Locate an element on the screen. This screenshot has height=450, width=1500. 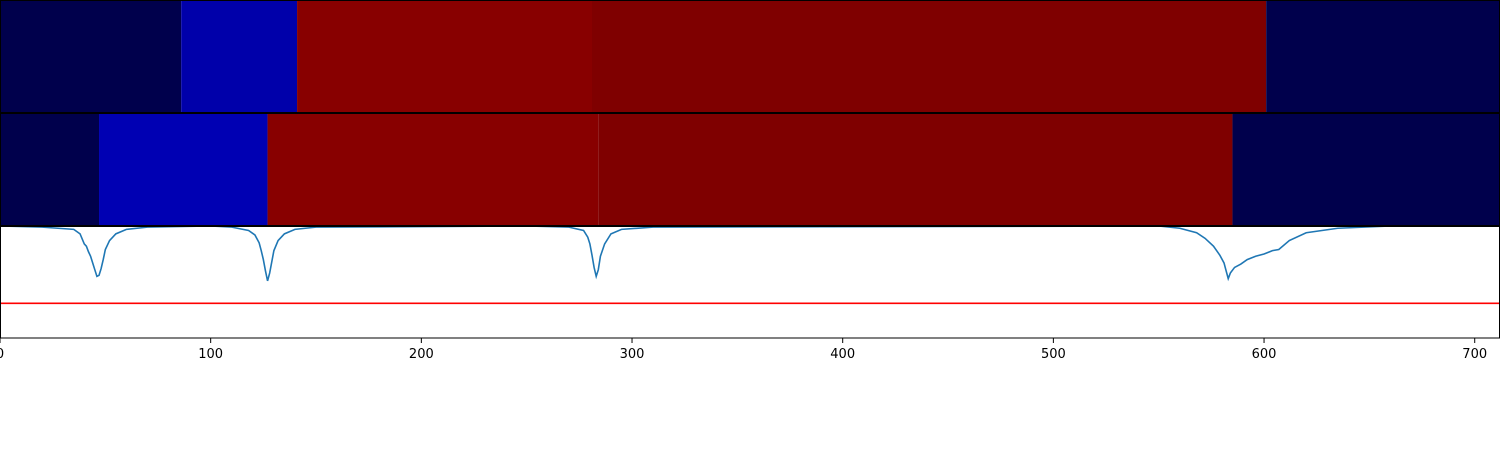
x-tick-label: 700 is located at coordinates (1474, 354).